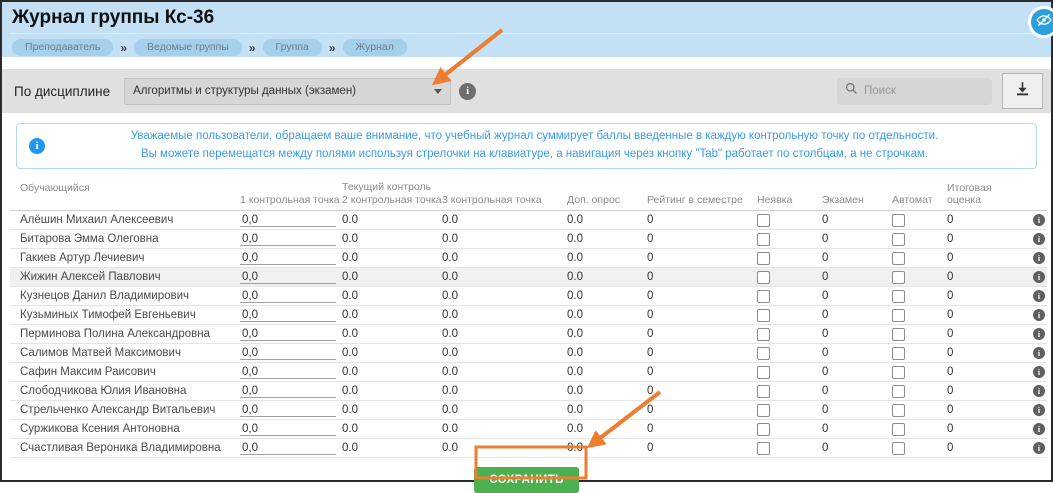 The image size is (1053, 493). I want to click on search-box, so click(914, 91).